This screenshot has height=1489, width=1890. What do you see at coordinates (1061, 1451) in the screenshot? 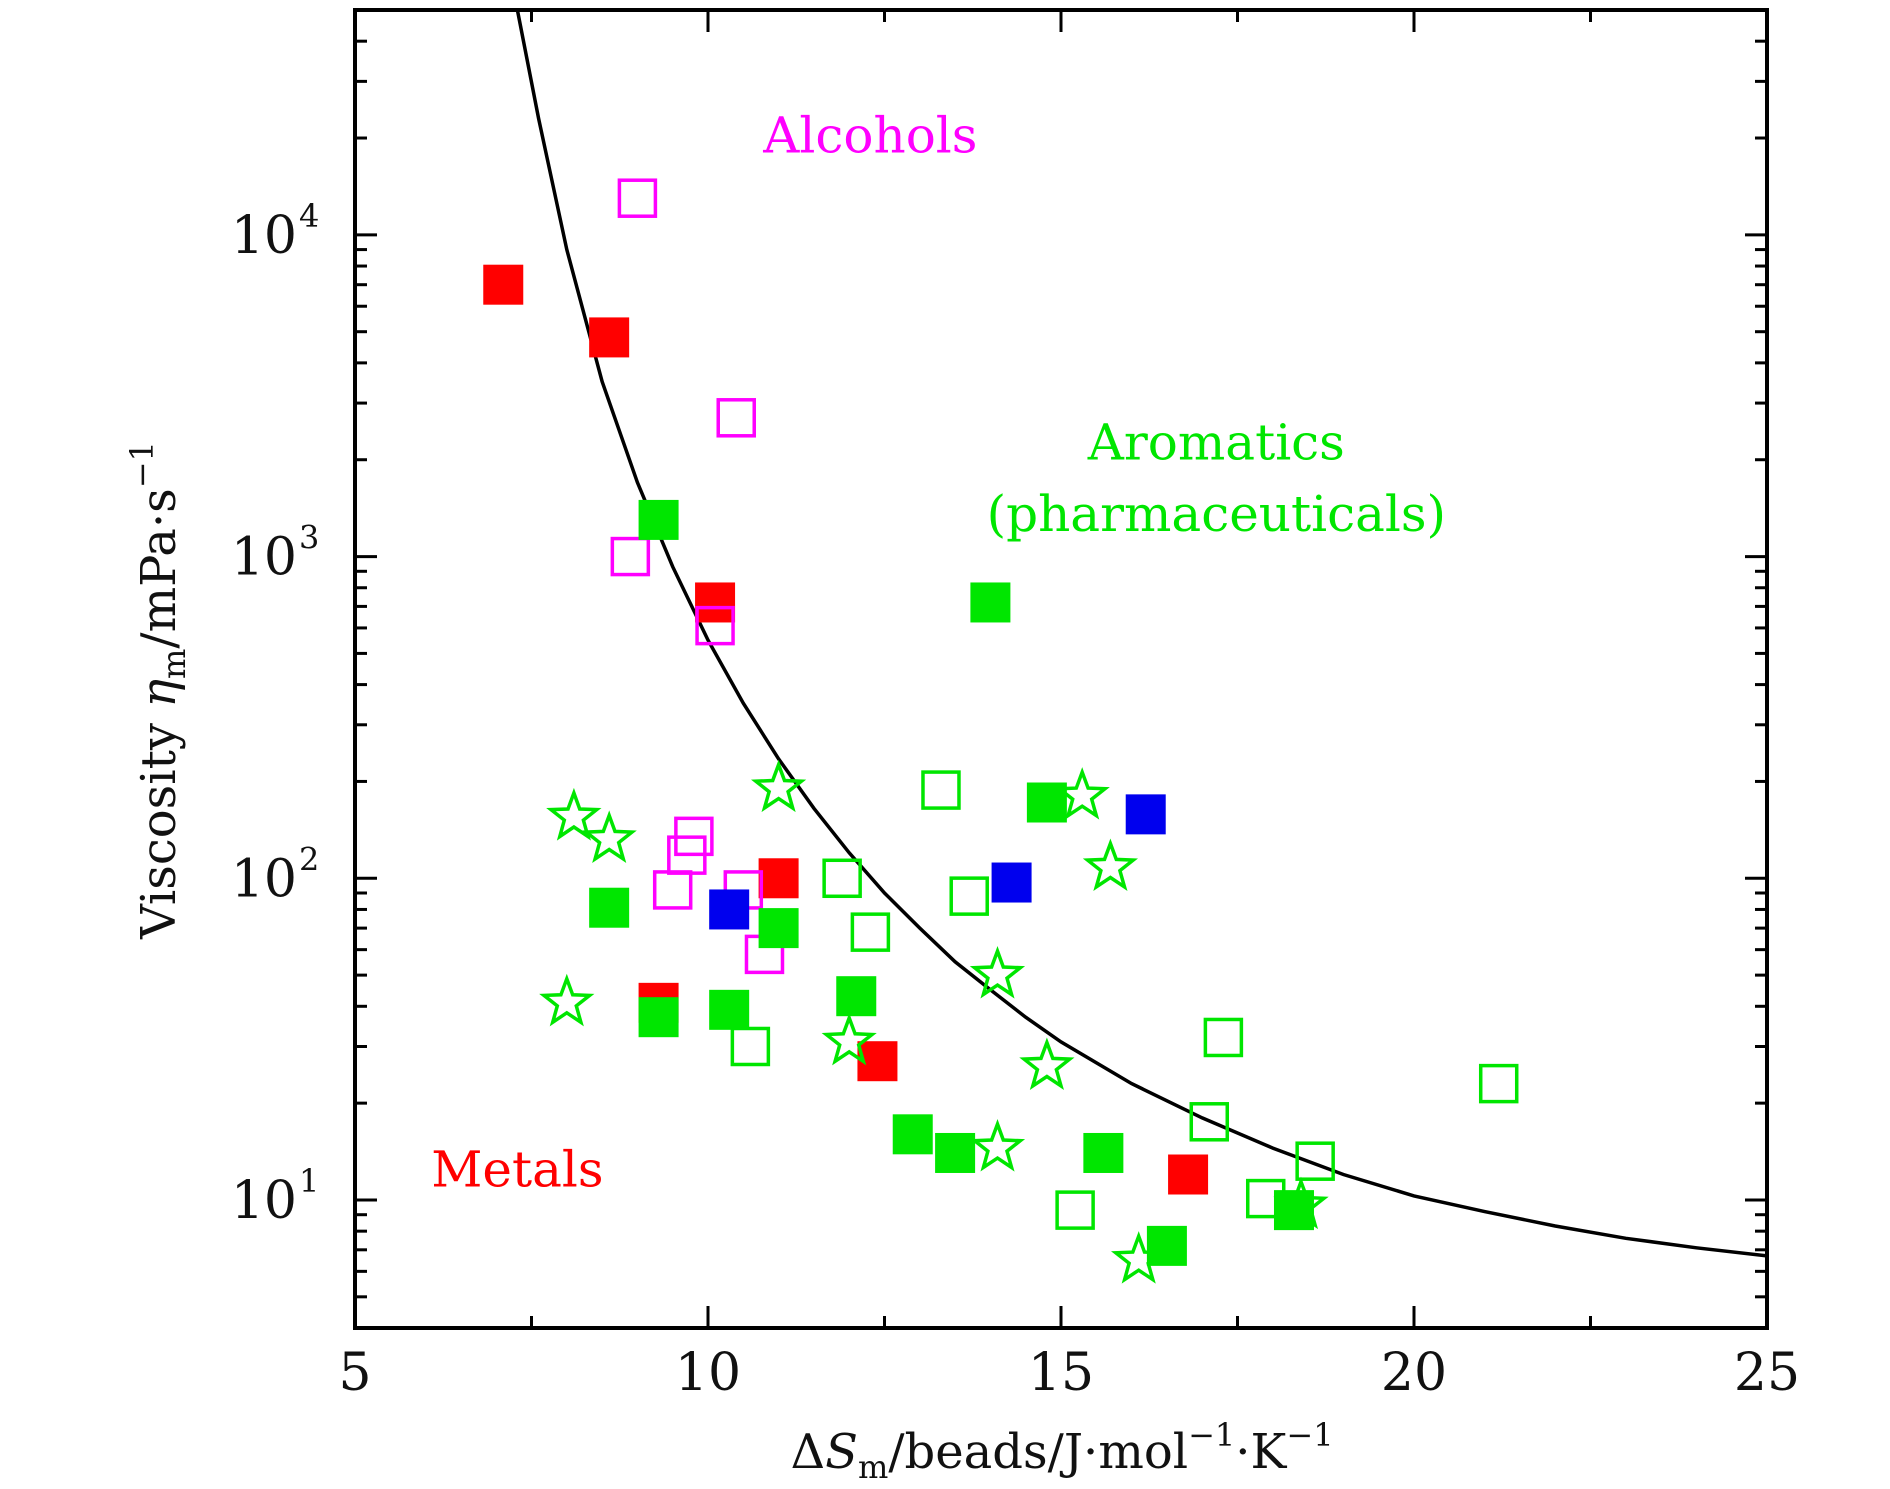
I see `x-axis-label: ΔSm/beads/J·mol−1·K−1` at bounding box center [1061, 1451].